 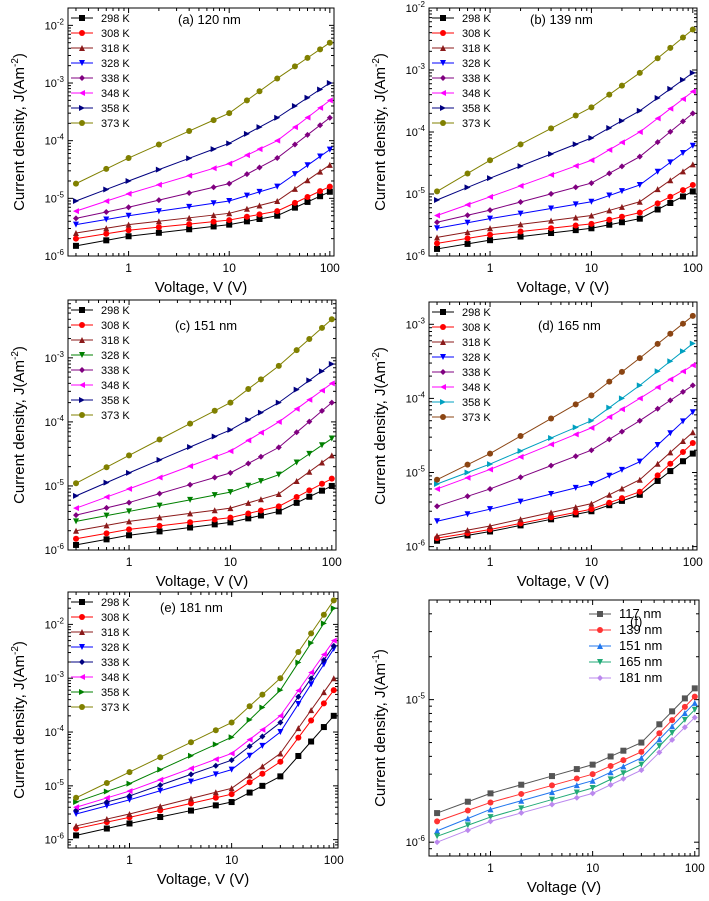 I want to click on series-117-nm, so click(x=566, y=751).